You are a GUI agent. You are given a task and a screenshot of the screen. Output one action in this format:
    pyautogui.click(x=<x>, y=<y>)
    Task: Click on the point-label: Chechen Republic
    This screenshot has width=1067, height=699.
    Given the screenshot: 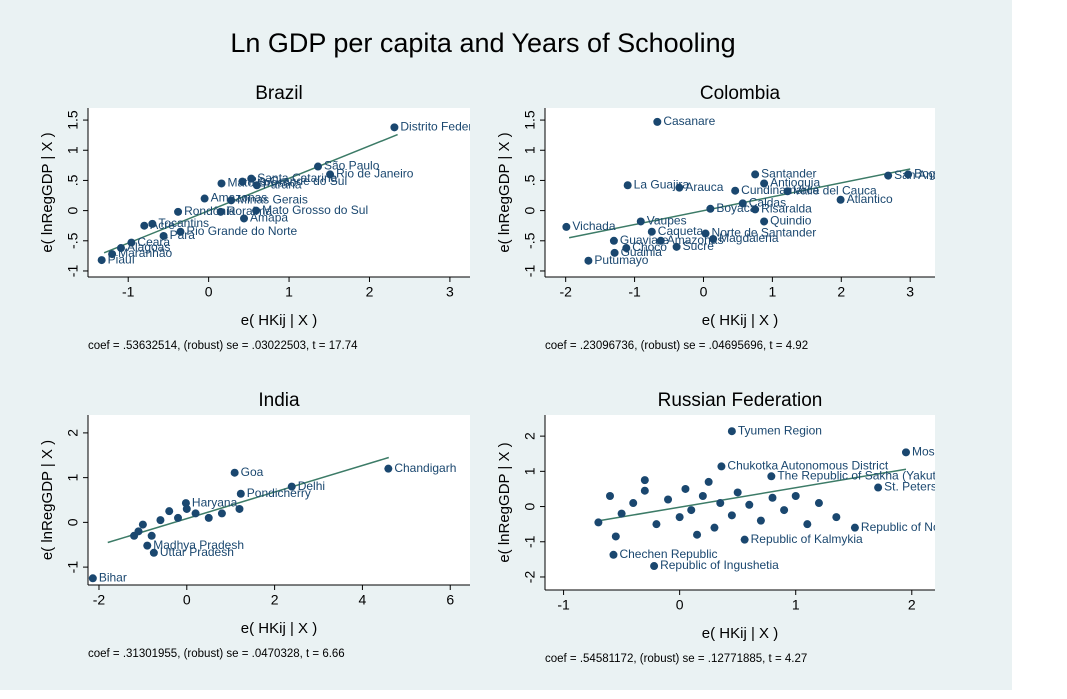 What is the action you would take?
    pyautogui.click(x=668, y=554)
    